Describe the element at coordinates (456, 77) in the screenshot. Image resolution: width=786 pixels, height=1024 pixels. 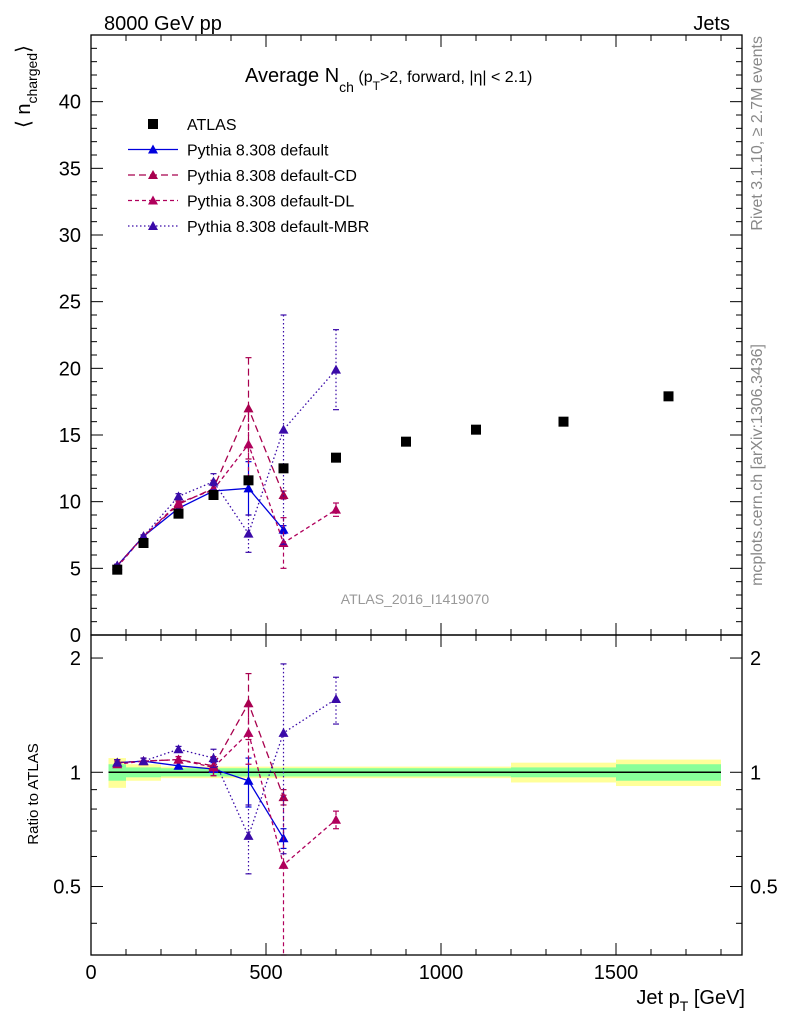
I see `title-rest-b: >2, forward, |η| < 2.1)` at that location.